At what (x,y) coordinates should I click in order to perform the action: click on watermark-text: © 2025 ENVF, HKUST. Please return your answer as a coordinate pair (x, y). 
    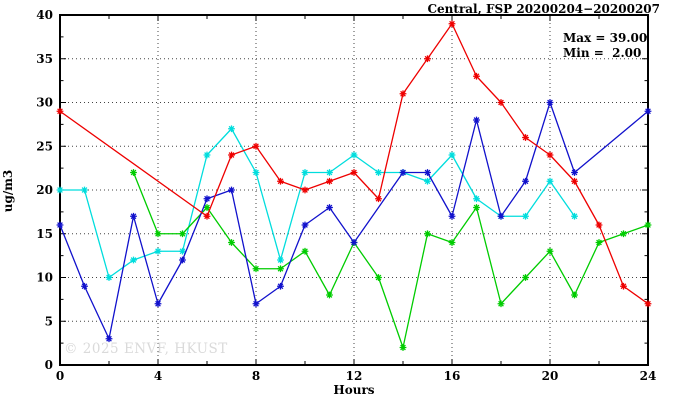
    Looking at the image, I should click on (146, 349).